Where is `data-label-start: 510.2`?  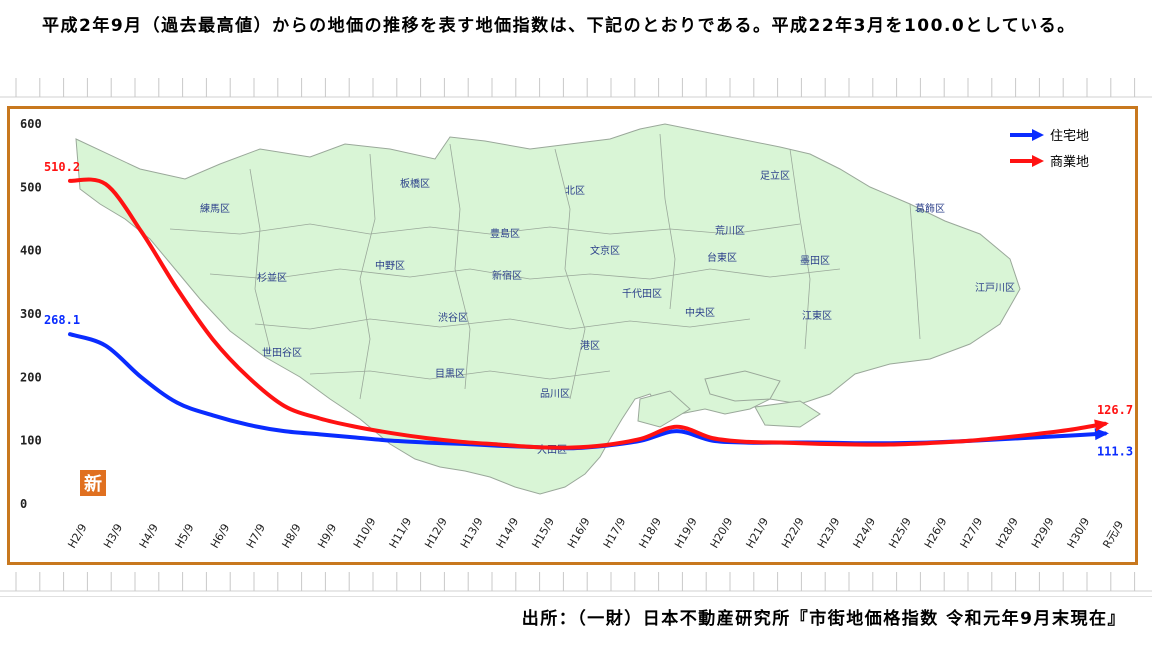
data-label-start: 510.2 is located at coordinates (62, 167).